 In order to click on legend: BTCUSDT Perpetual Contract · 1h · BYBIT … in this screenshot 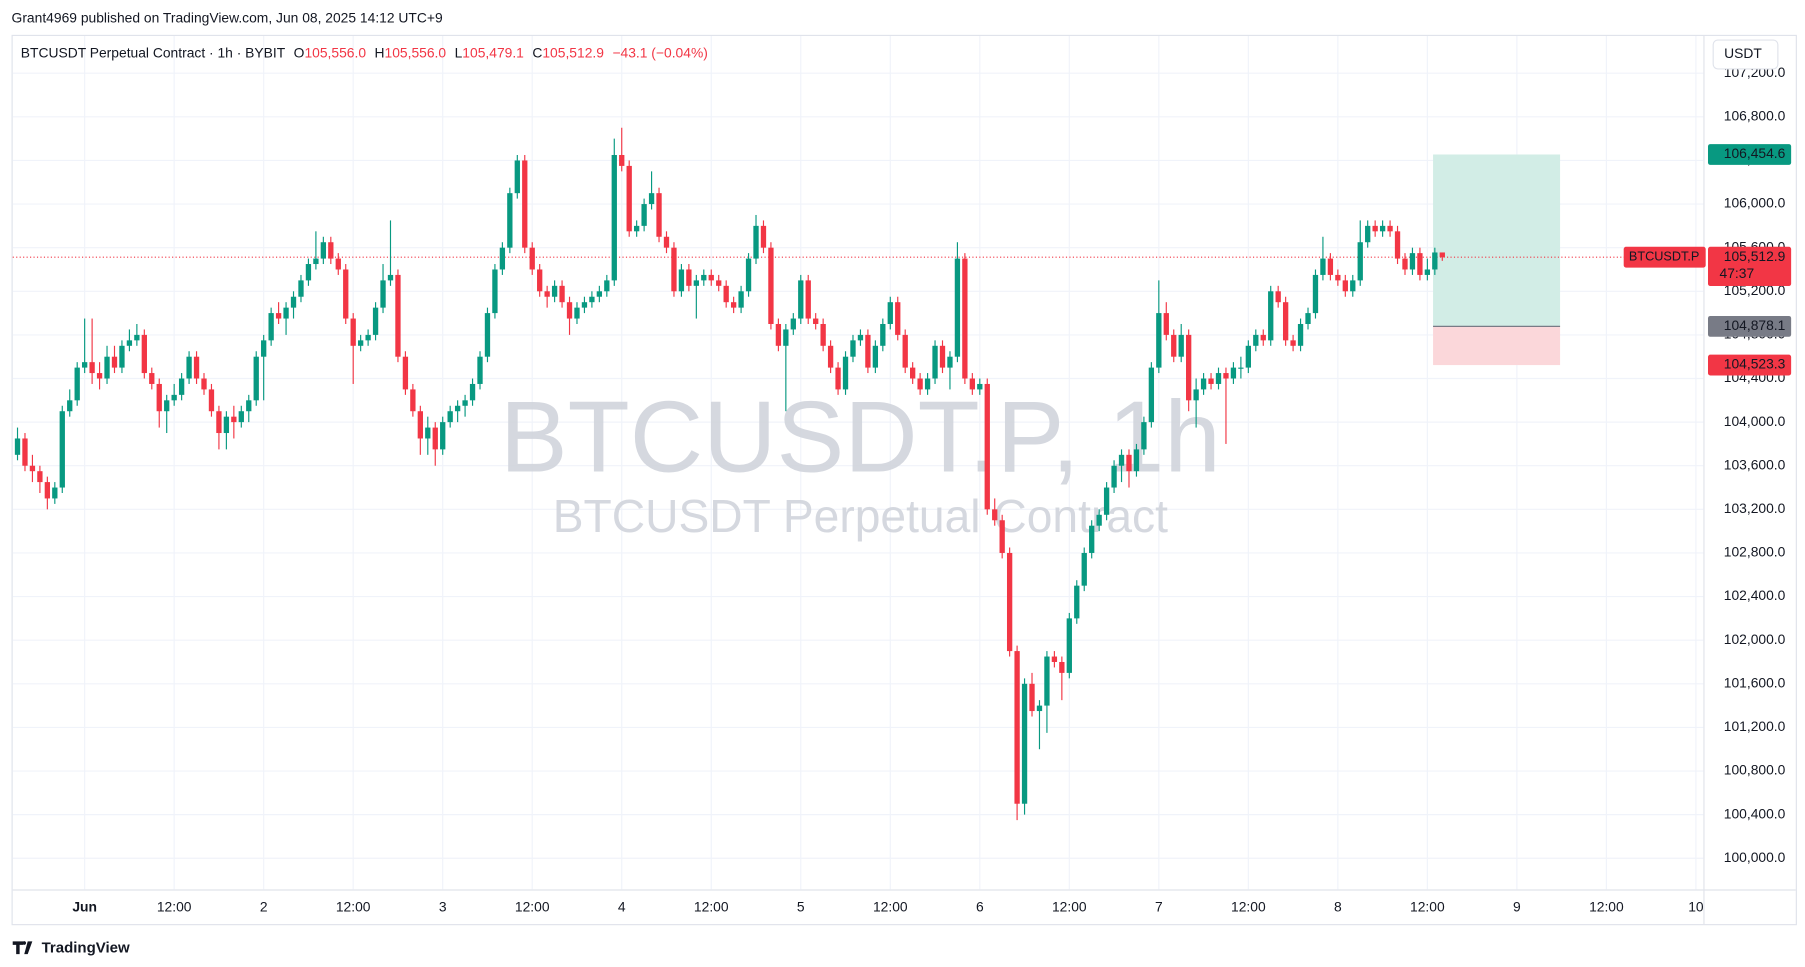, I will do `click(364, 52)`.